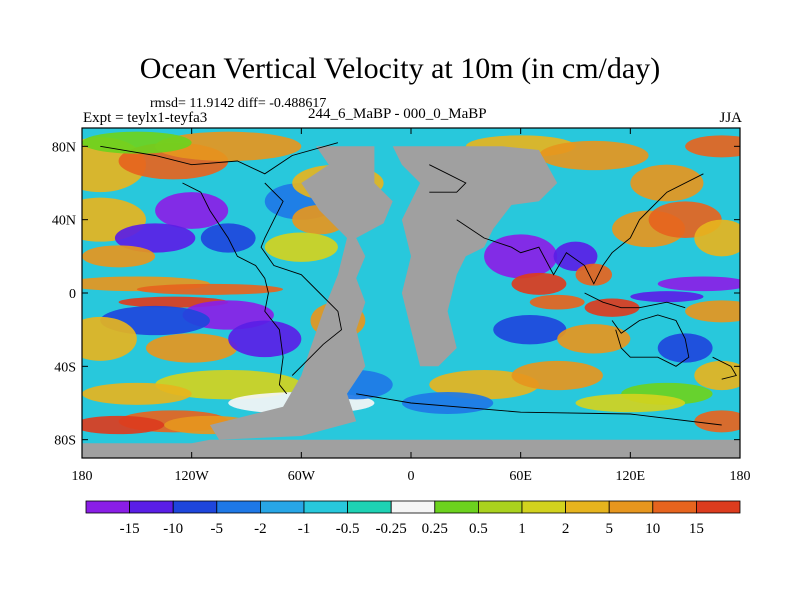 The width and height of the screenshot is (800, 600). Describe the element at coordinates (304, 529) in the screenshot. I see `colorbar-label: -1` at that location.